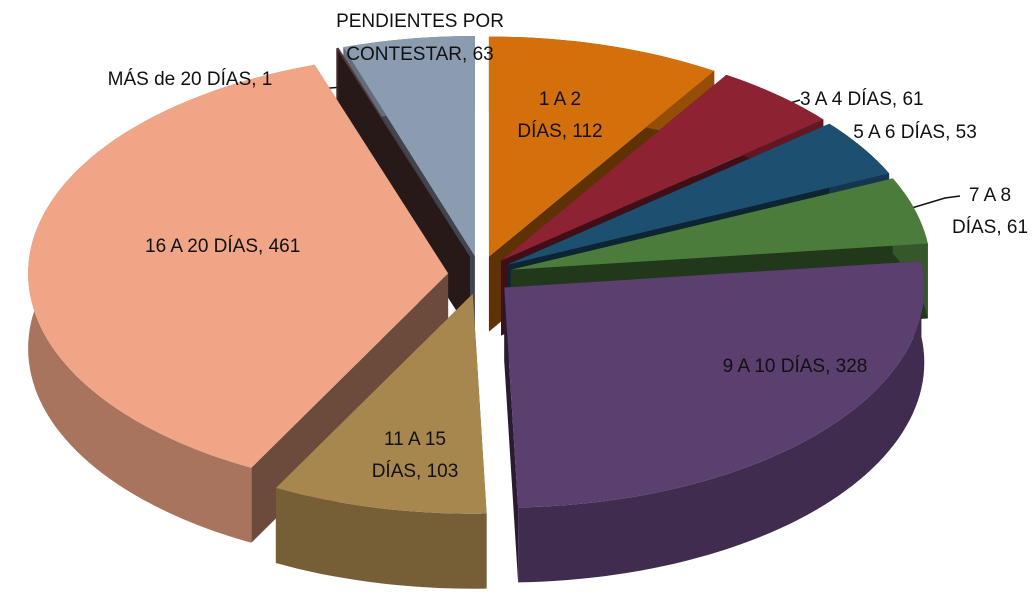 This screenshot has height=603, width=1036. What do you see at coordinates (559, 115) in the screenshot?
I see `data-label: 1 A 2 DÍAS, 112` at bounding box center [559, 115].